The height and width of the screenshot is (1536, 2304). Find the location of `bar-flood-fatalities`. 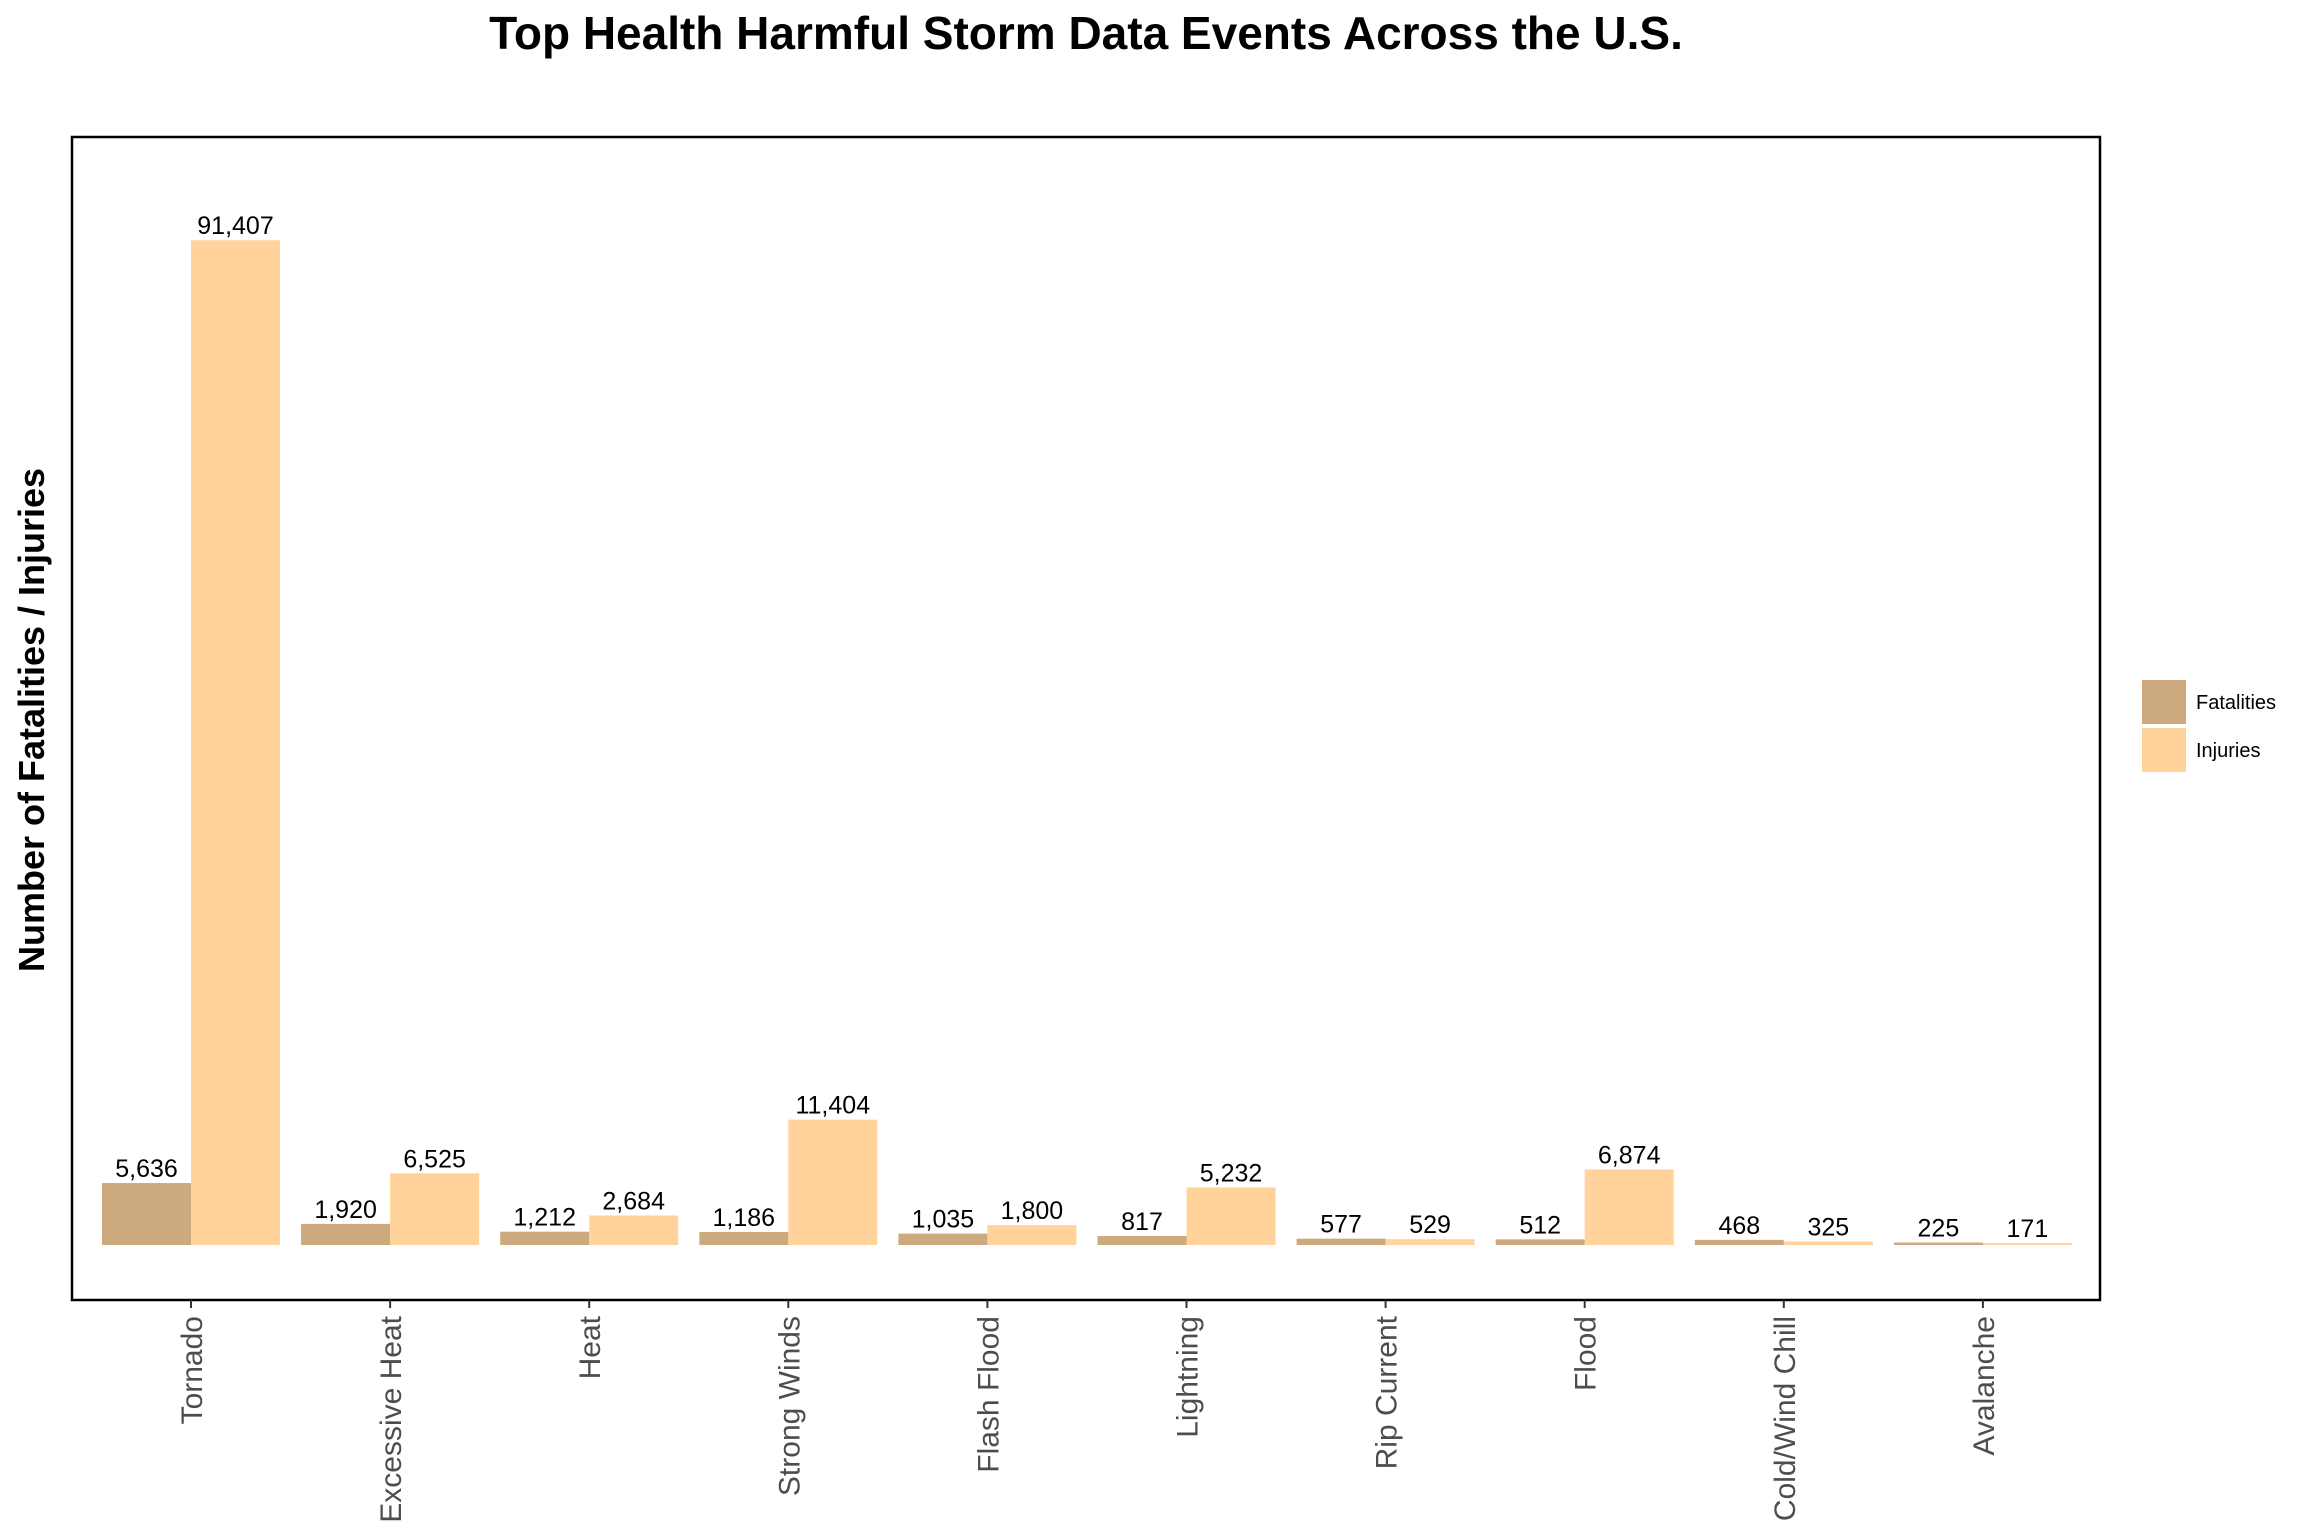

bar-flood-fatalities is located at coordinates (1540, 1242).